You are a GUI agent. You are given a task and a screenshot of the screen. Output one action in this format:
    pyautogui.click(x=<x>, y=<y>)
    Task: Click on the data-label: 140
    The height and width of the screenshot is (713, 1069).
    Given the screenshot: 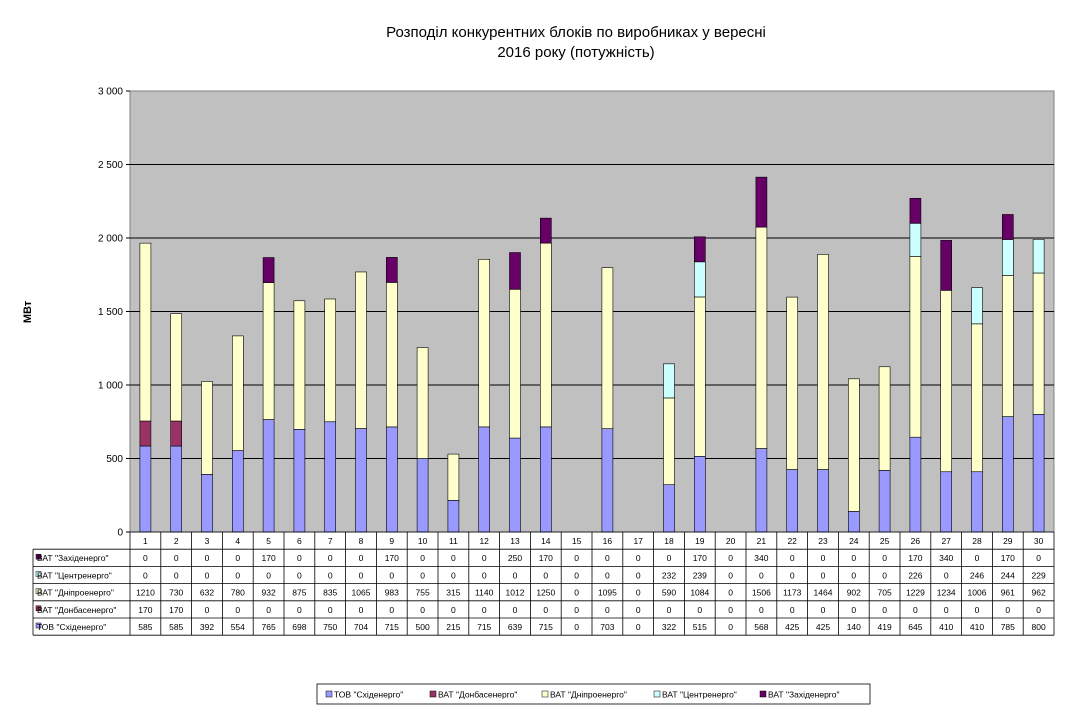 What is the action you would take?
    pyautogui.click(x=854, y=627)
    